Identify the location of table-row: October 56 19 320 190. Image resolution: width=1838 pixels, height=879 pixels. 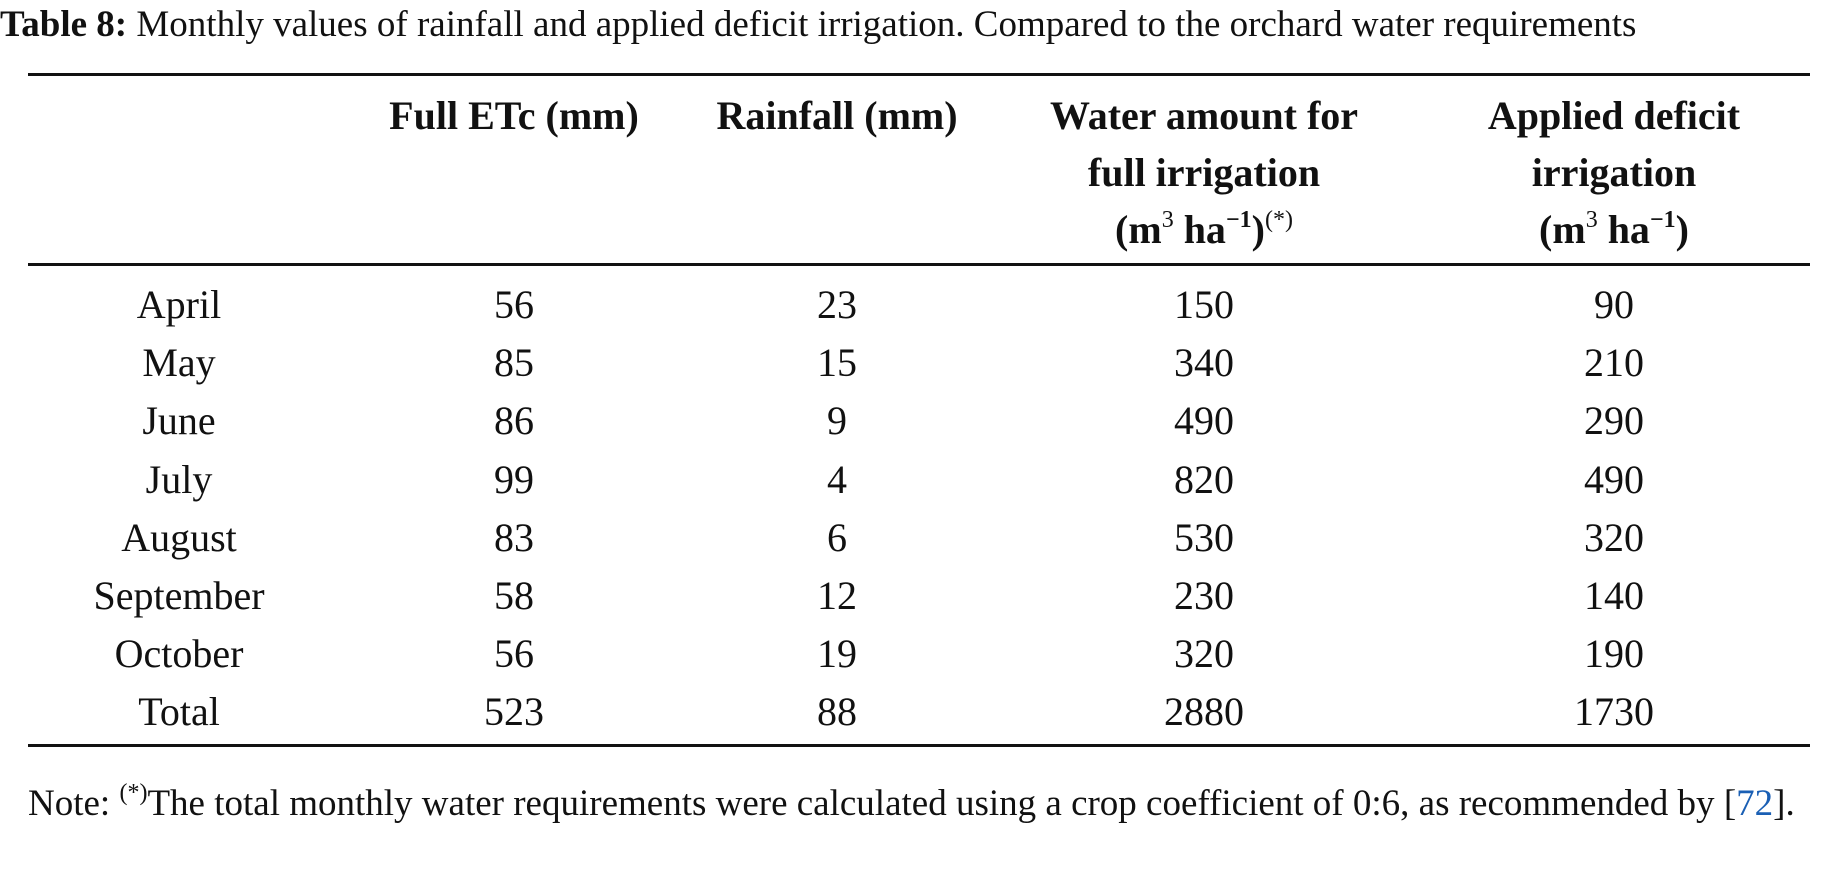
(919, 654).